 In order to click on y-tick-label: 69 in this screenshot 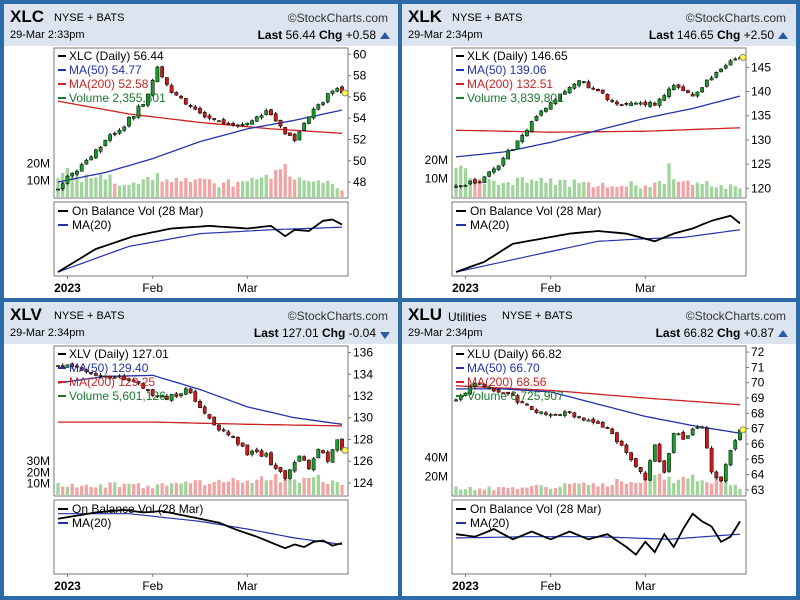, I will do `click(758, 398)`.